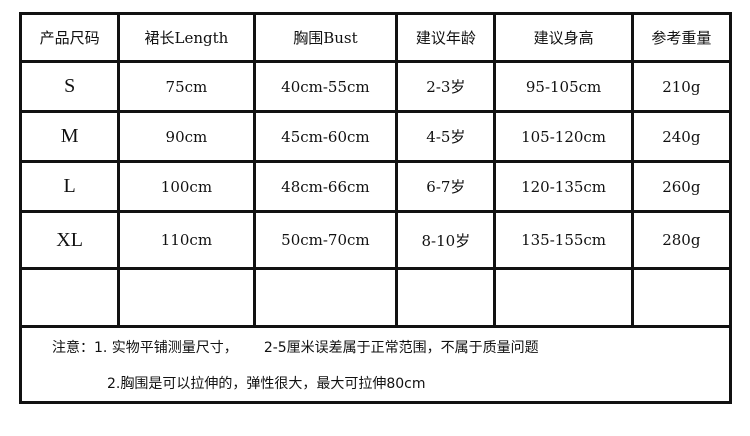 The height and width of the screenshot is (436, 750). Describe the element at coordinates (563, 136) in the screenshot. I see `cell-height: 105-120cm` at that location.